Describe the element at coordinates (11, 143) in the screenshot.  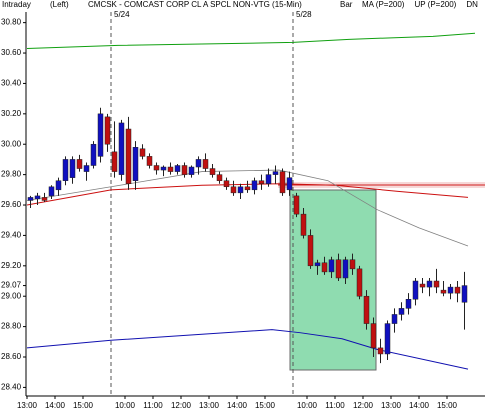
I see `y-tick-label: 30.00` at that location.